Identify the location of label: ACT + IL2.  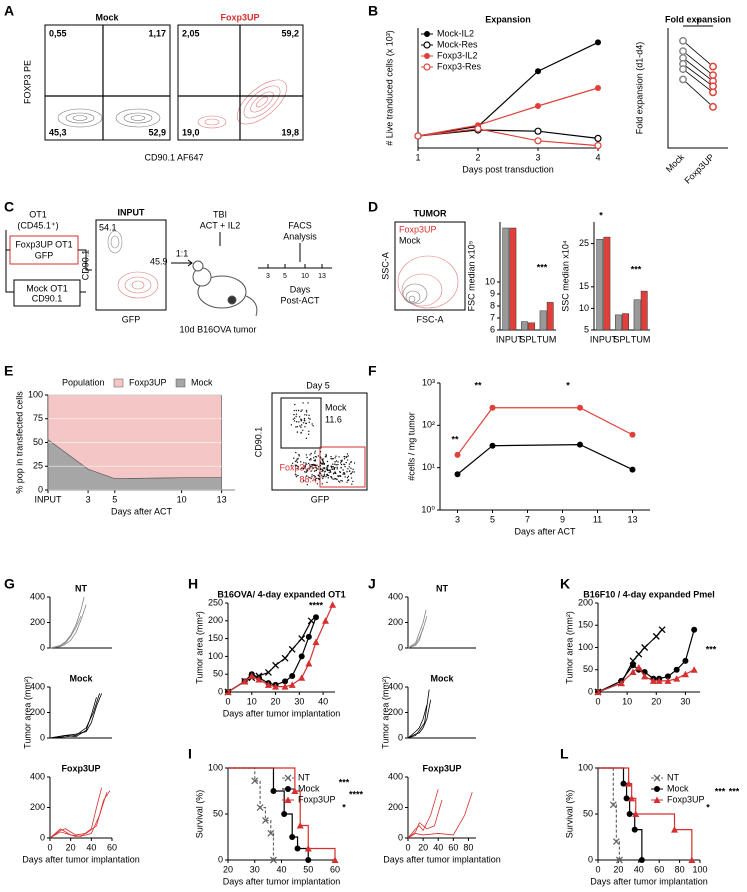
(220, 225).